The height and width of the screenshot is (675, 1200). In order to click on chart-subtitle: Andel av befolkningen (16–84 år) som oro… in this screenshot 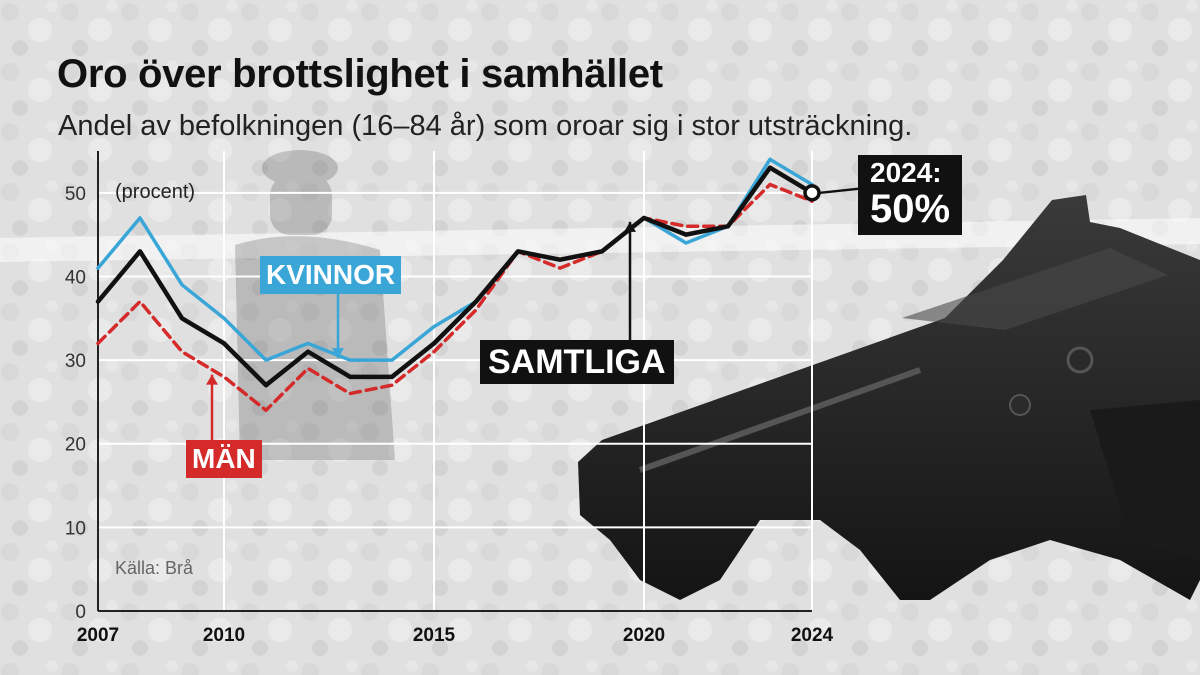, I will do `click(485, 126)`.